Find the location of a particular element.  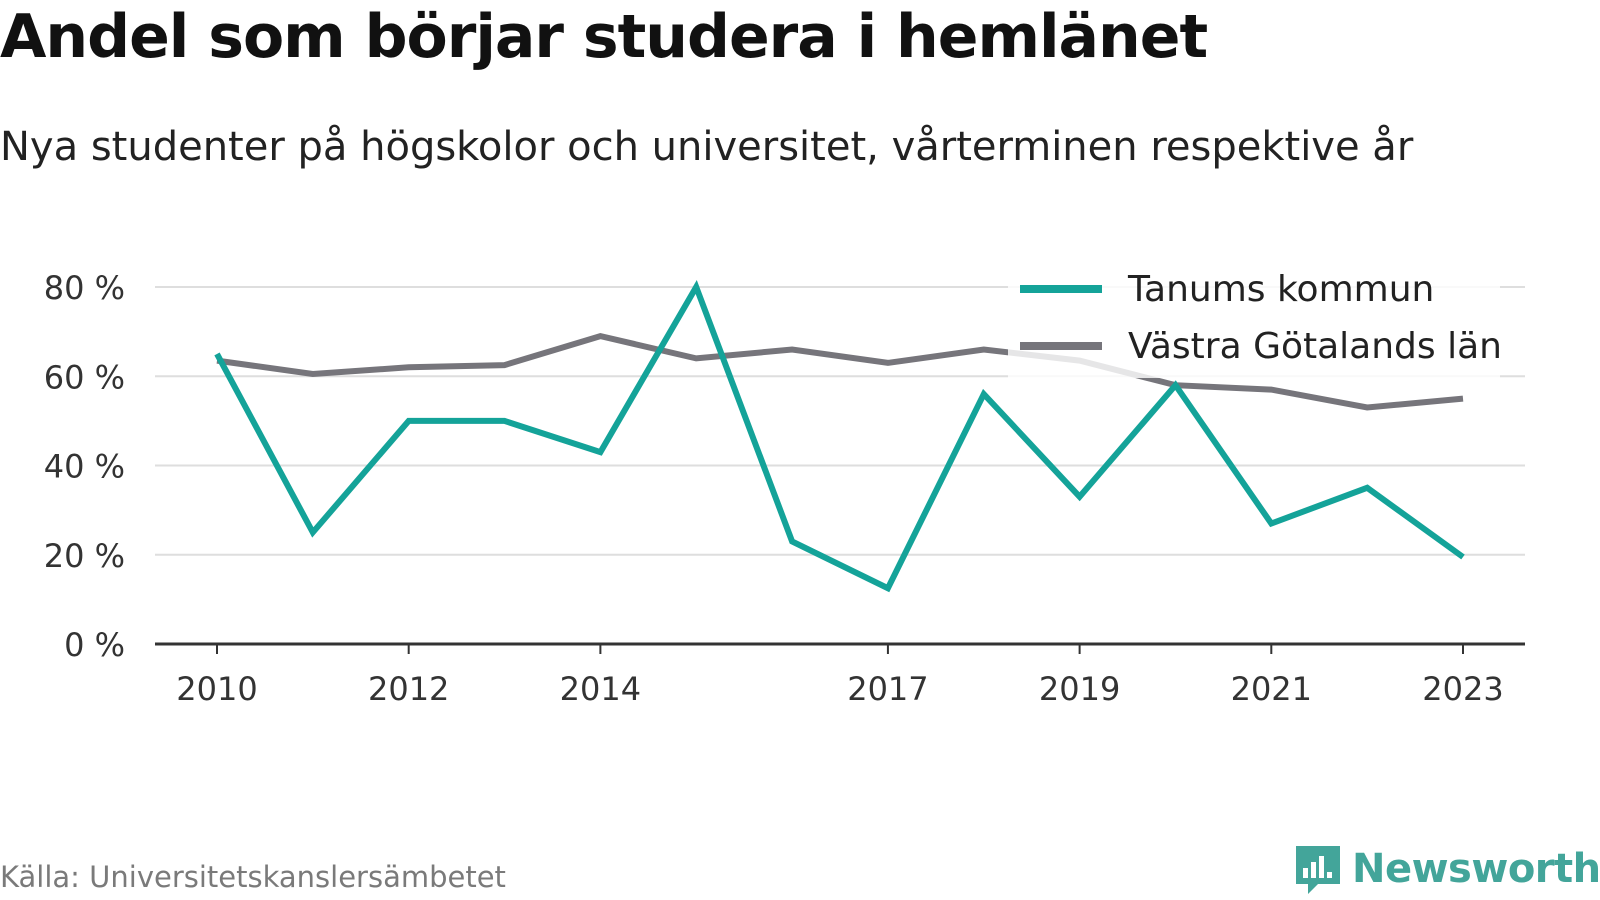

brand-logo: Newsworthy is located at coordinates (1446, 869).